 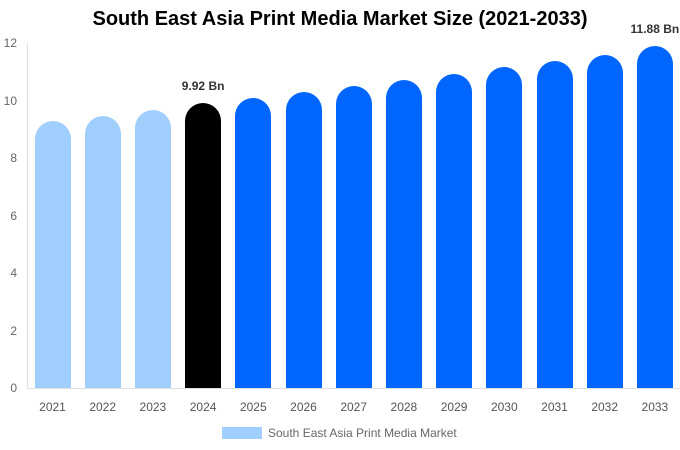 I want to click on bar-2026, so click(x=303, y=239).